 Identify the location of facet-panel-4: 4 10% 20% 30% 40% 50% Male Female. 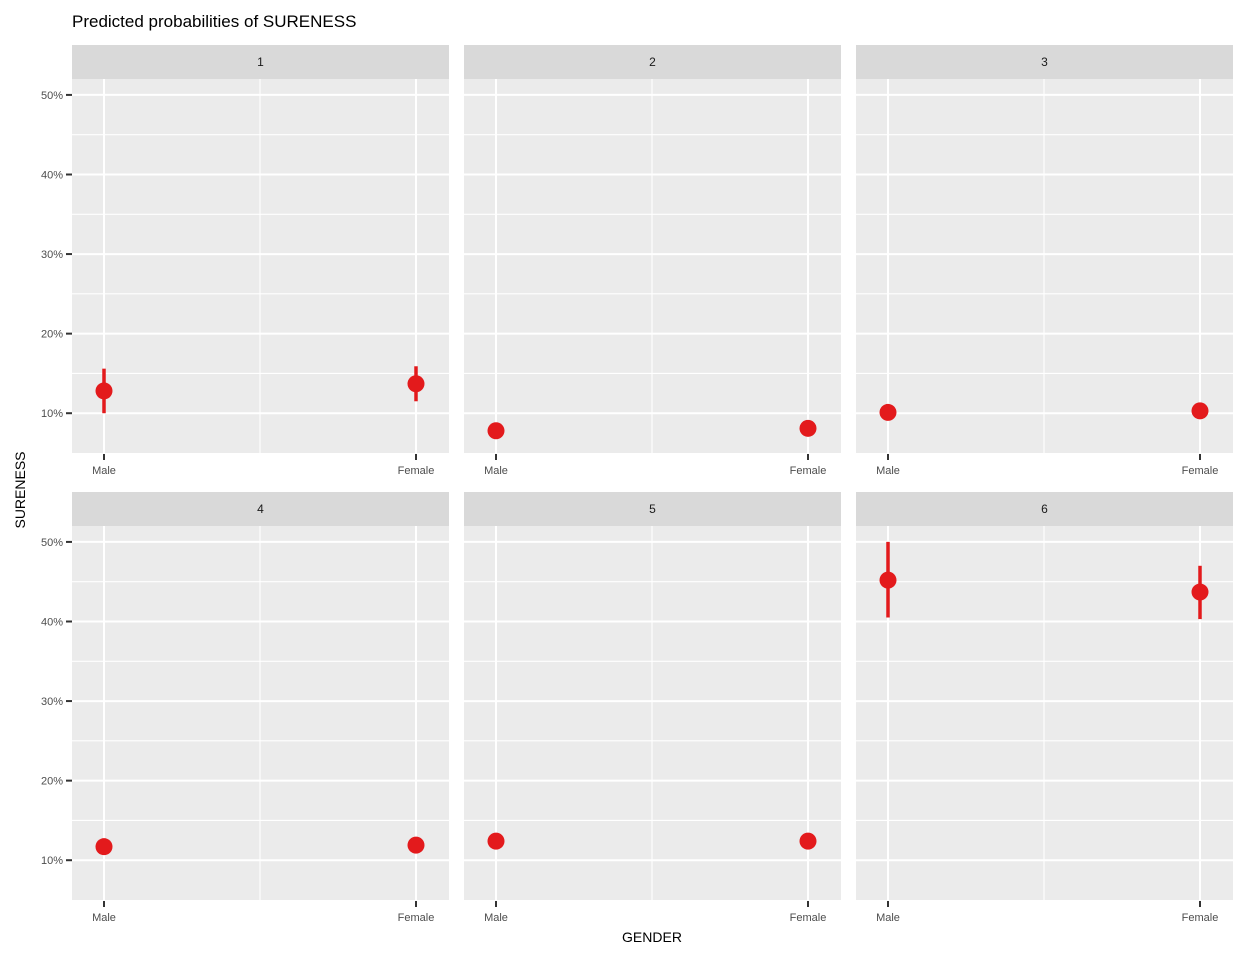
(245, 708).